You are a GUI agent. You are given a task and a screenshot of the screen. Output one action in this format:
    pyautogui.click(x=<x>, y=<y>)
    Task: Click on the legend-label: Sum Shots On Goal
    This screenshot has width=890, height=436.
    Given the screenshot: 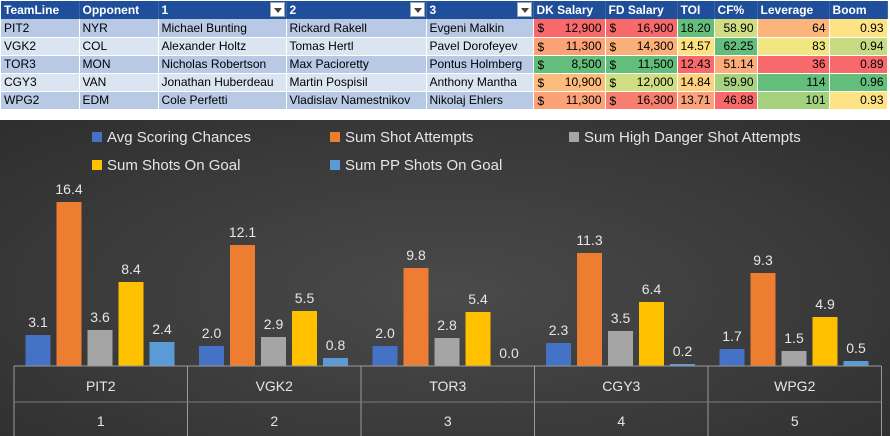 What is the action you would take?
    pyautogui.click(x=173, y=165)
    